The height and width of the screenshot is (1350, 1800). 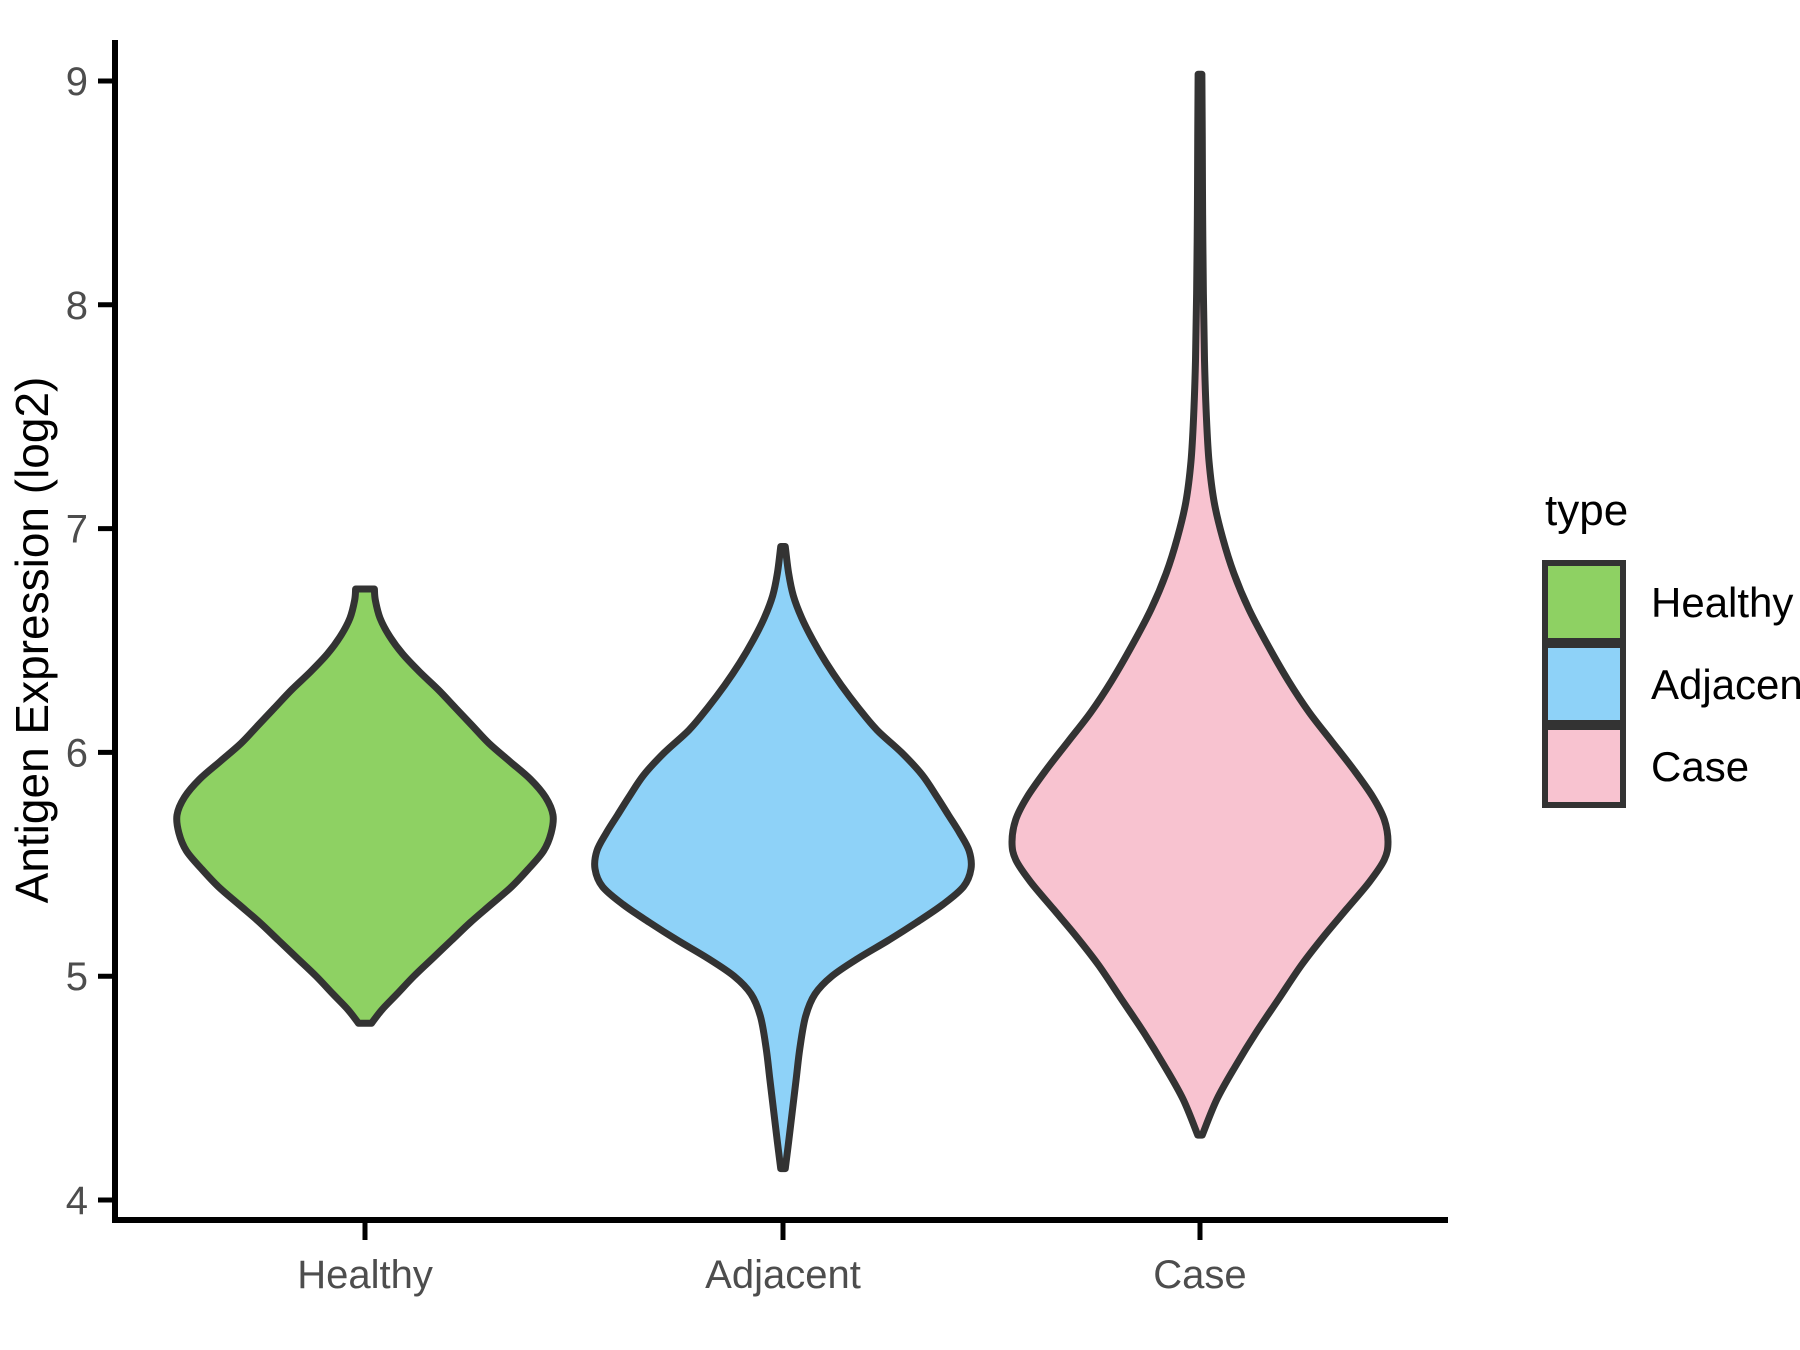 I want to click on y-axis-tick-label: 9, so click(x=77, y=82).